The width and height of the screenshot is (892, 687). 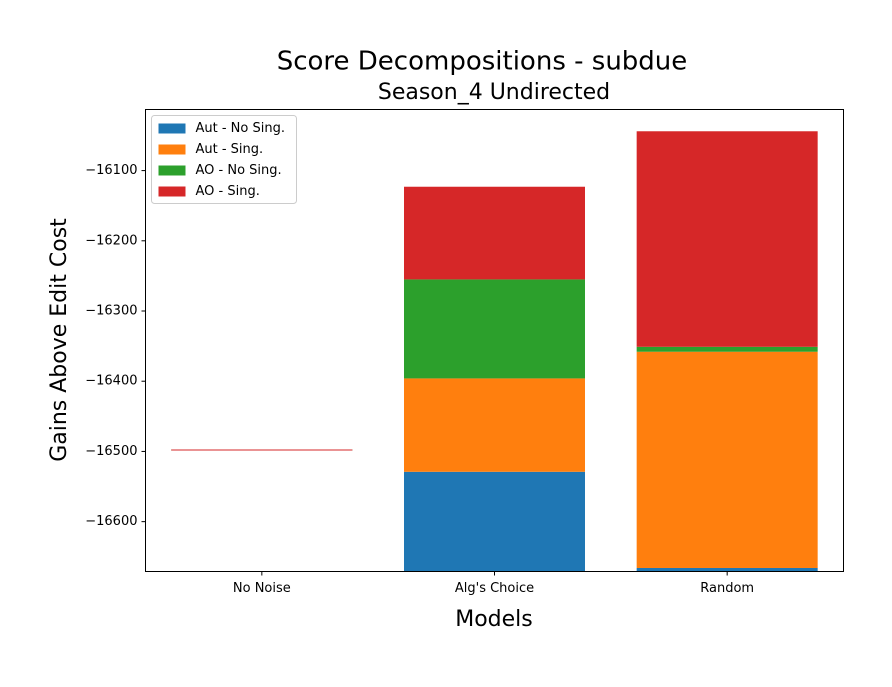 What do you see at coordinates (262, 588) in the screenshot?
I see `x-tick-label: No Noise` at bounding box center [262, 588].